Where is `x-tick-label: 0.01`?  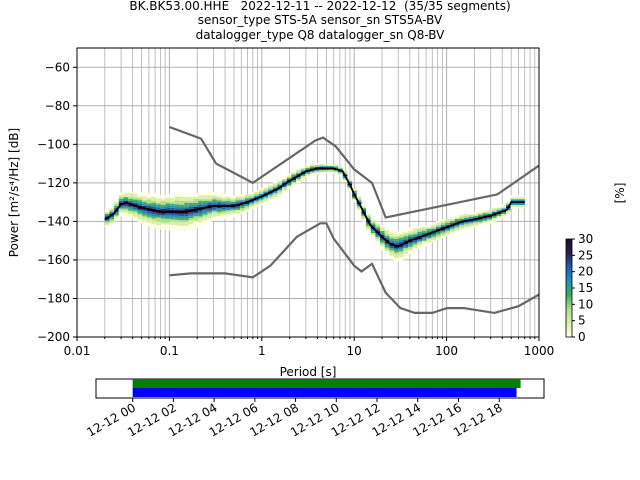 x-tick-label: 0.01 is located at coordinates (77, 351).